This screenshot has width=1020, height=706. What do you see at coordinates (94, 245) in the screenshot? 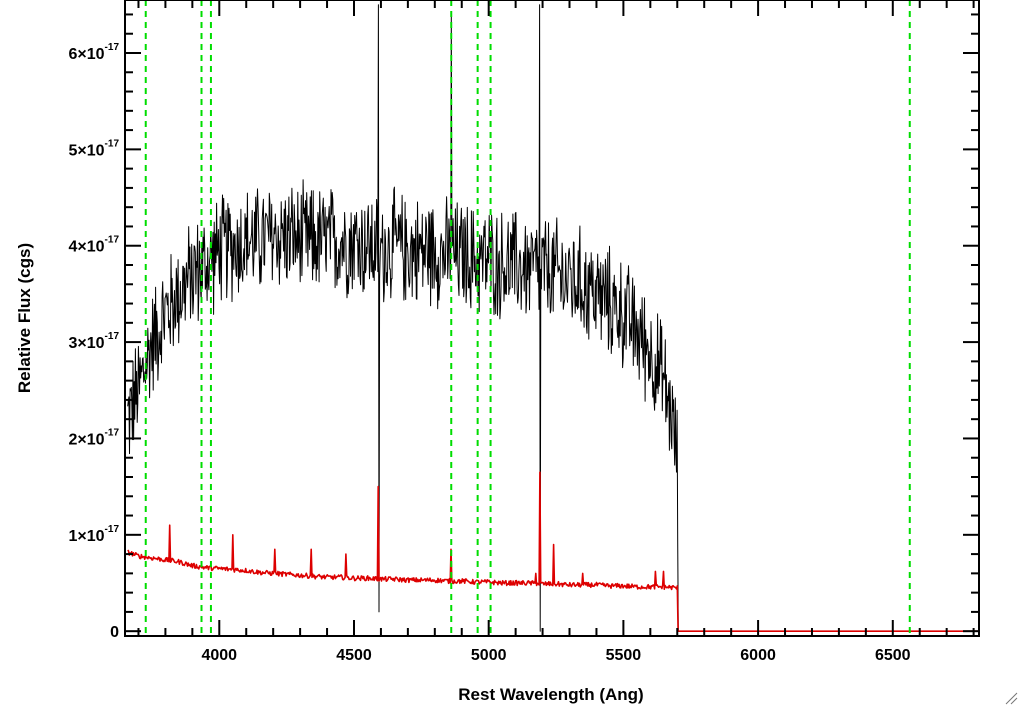
I see `y-tick-label: 4×10⁻¹⁷` at bounding box center [94, 245].